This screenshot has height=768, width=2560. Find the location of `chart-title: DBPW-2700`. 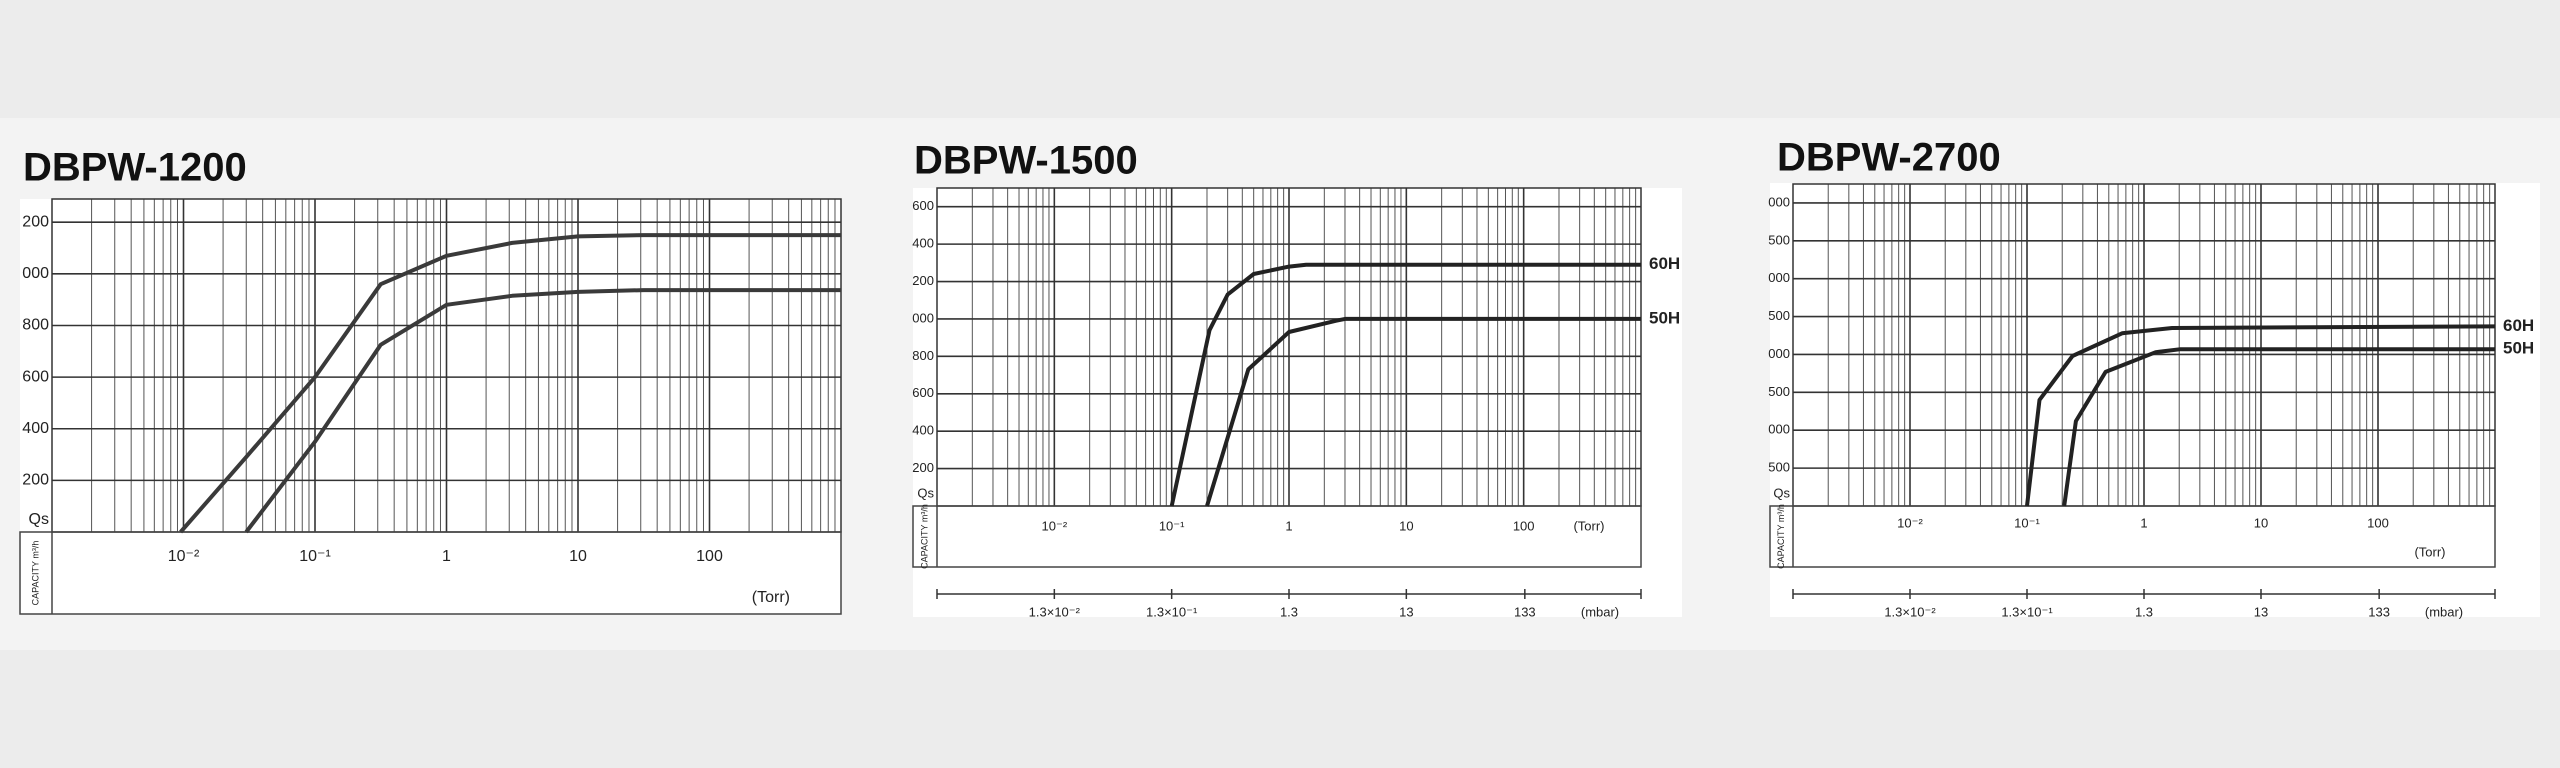

chart-title: DBPW-2700 is located at coordinates (1889, 158).